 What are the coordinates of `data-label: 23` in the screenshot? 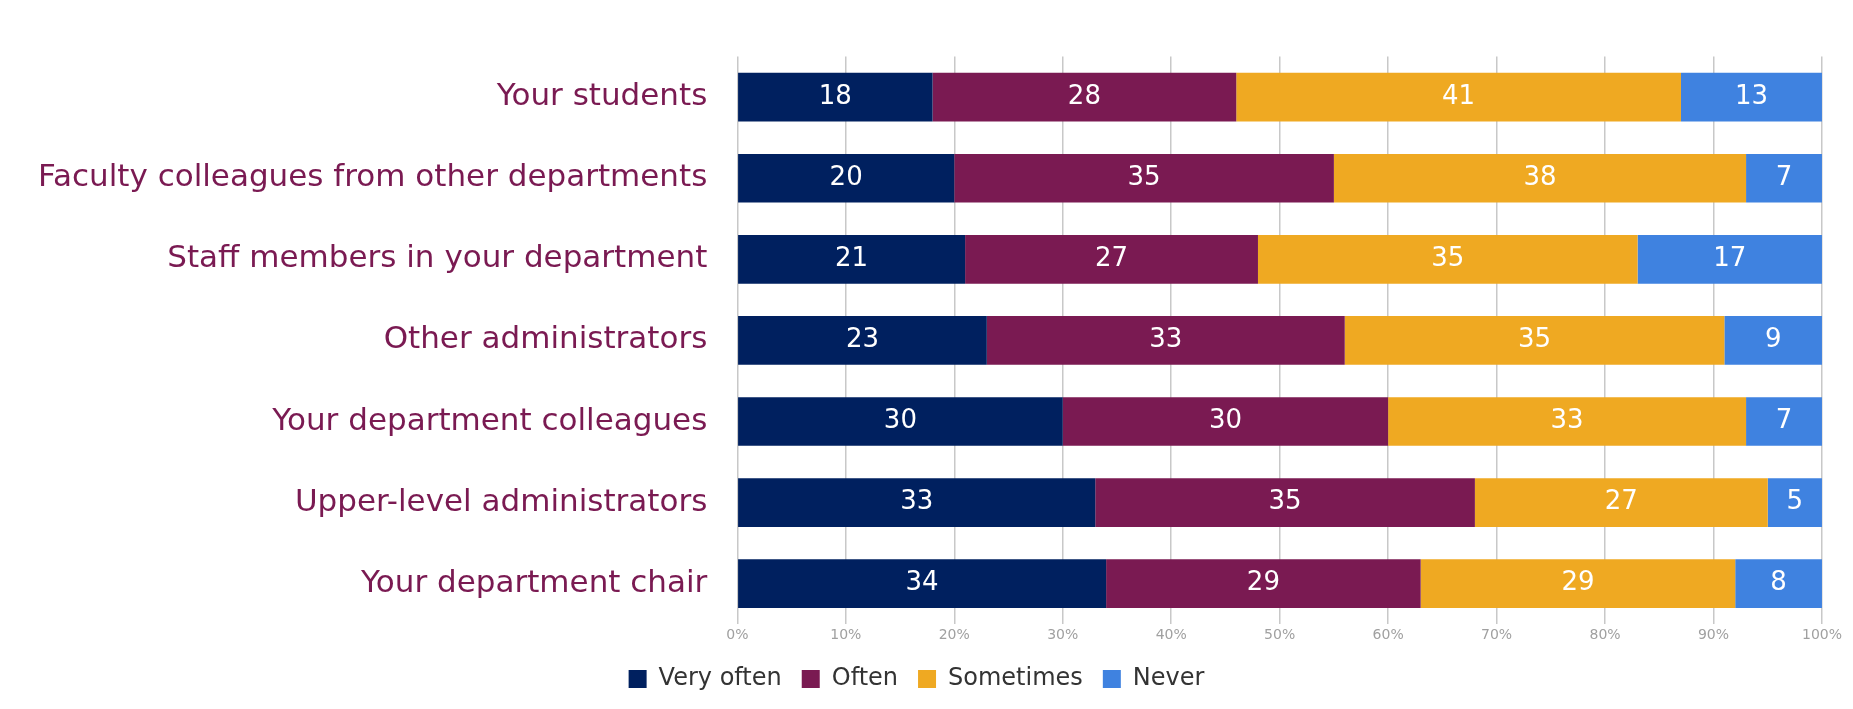 It's located at (862, 338).